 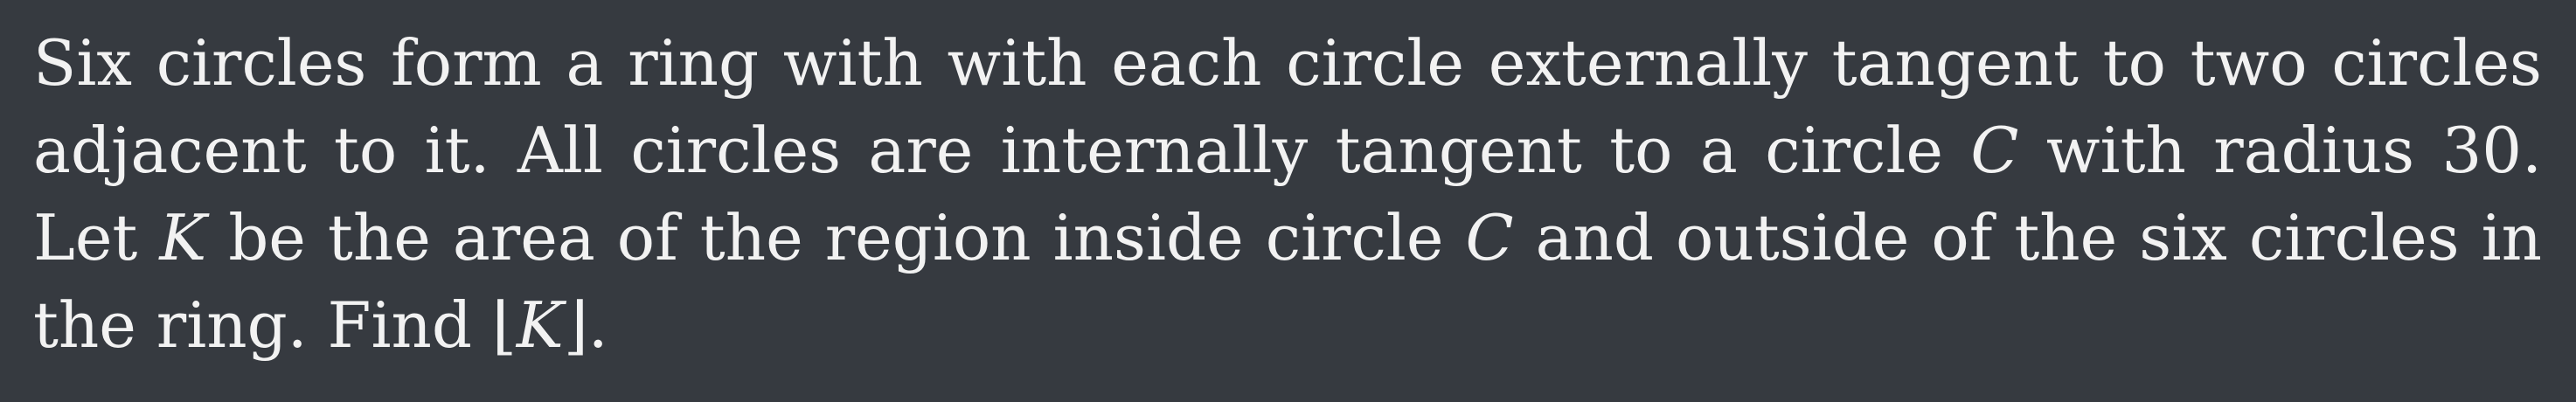 I want to click on problem-text: ., so click(x=597, y=325).